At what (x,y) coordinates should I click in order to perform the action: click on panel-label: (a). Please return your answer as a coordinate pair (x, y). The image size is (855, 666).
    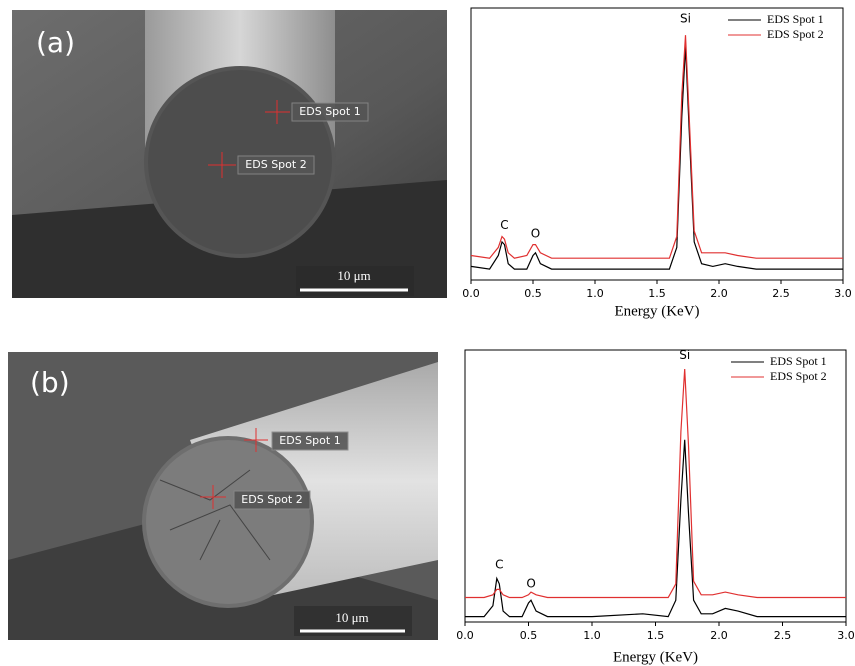
    Looking at the image, I should click on (55, 42).